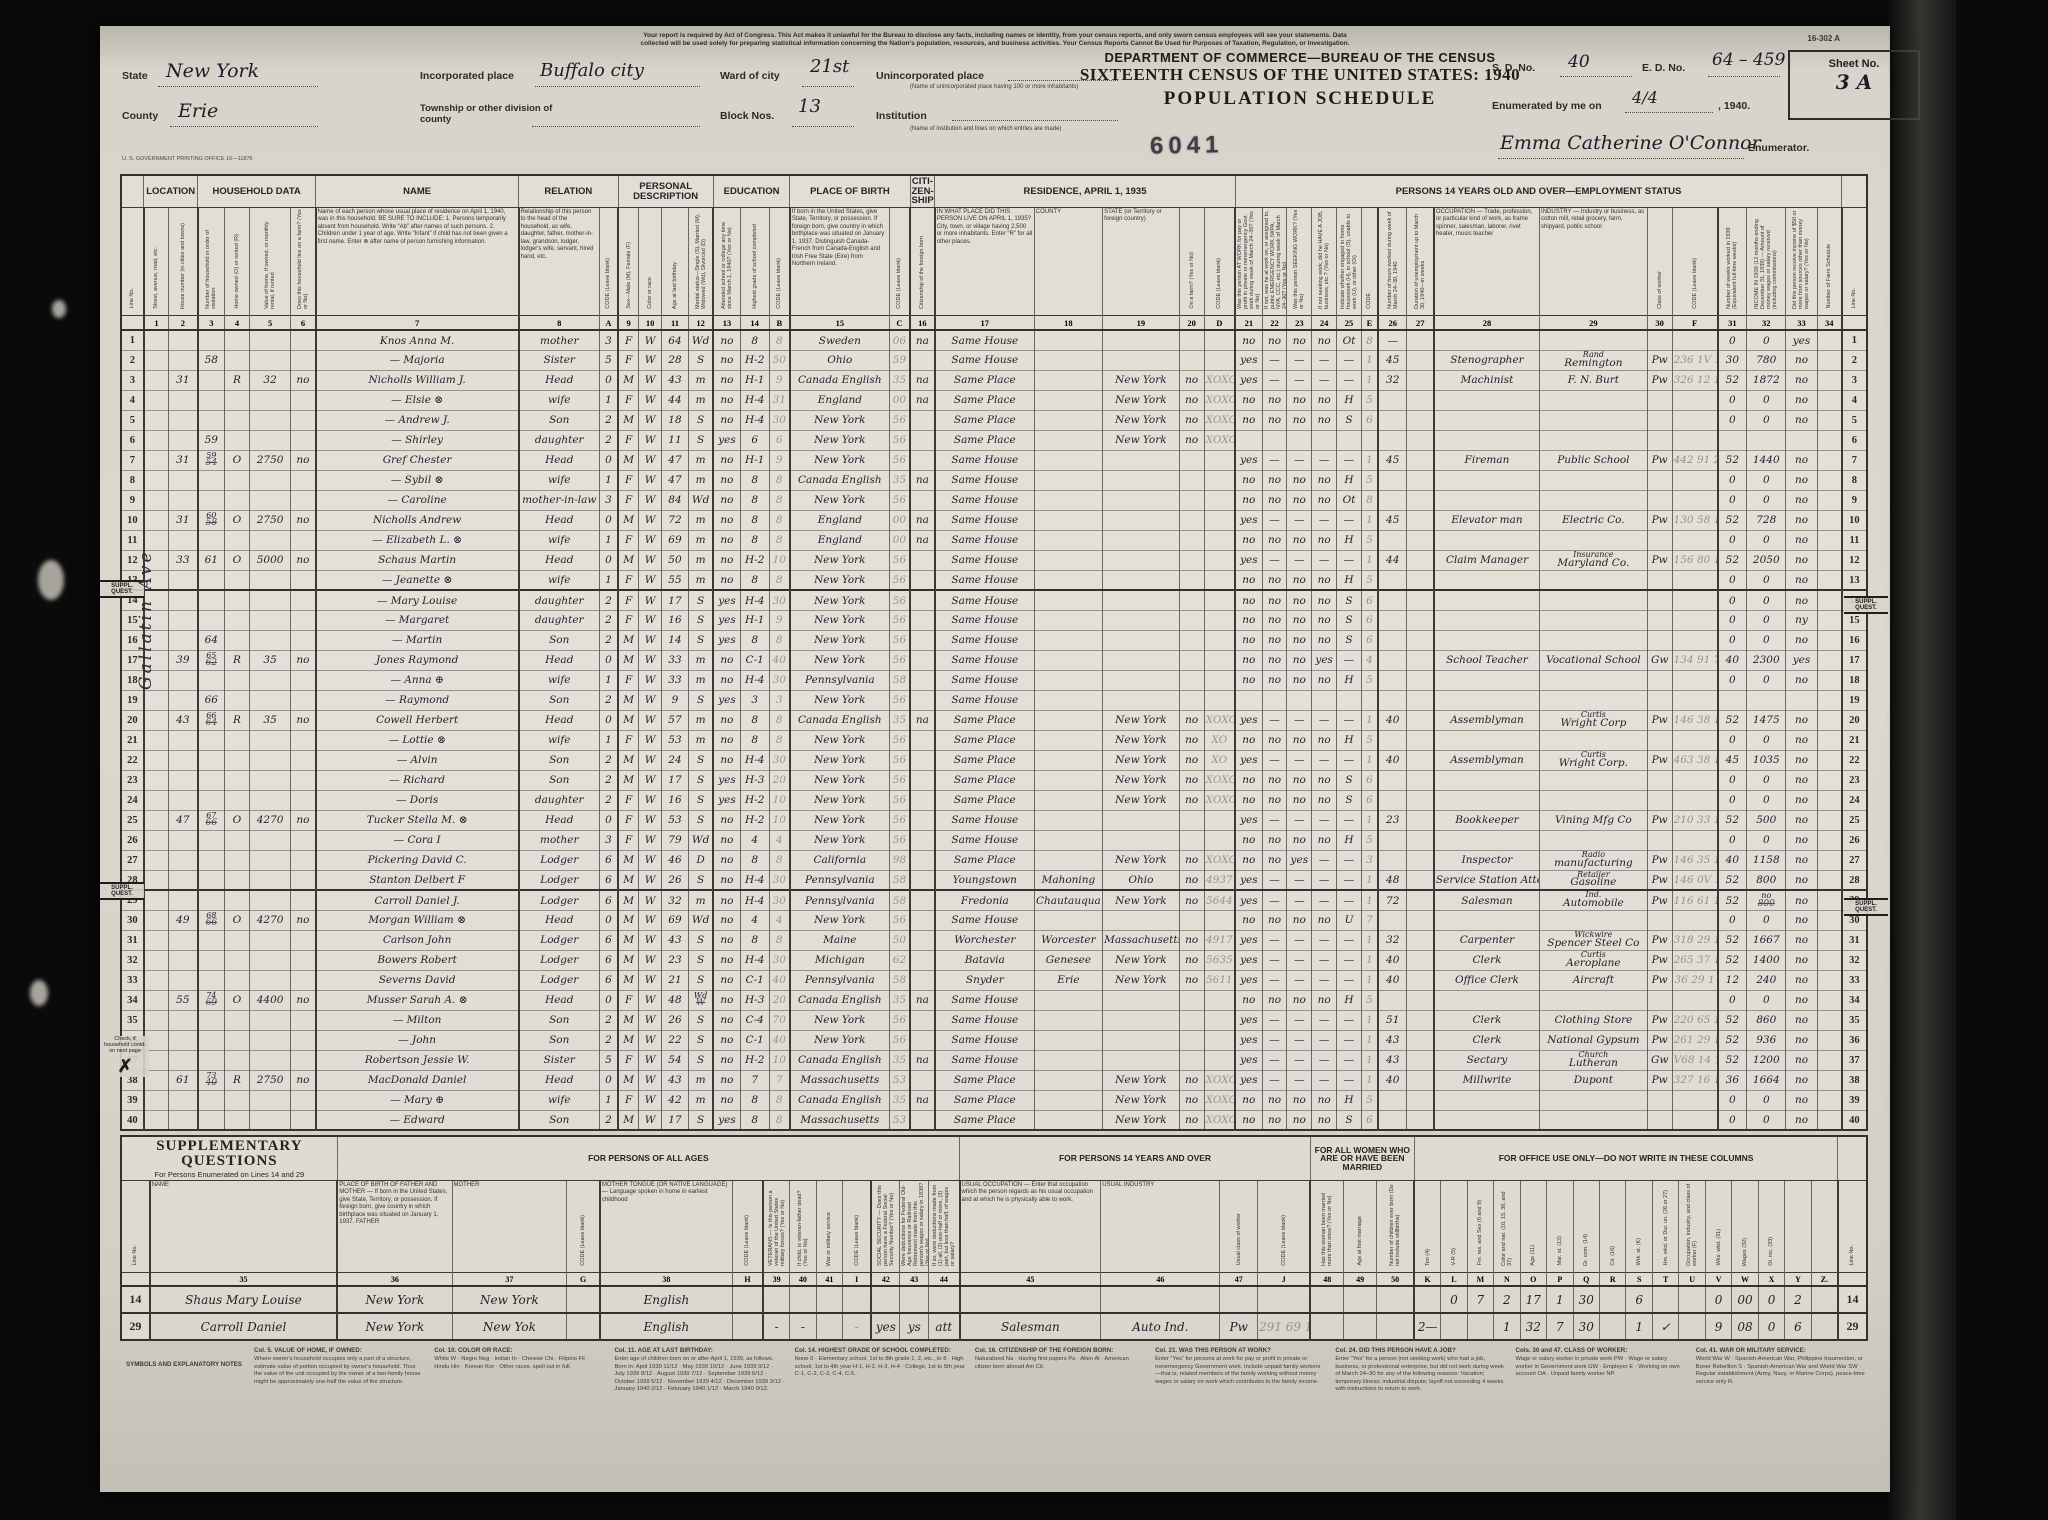 Image resolution: width=2048 pixels, height=1520 pixels. Describe the element at coordinates (1719, 1326) in the screenshot. I see `cell-V: 9` at that location.